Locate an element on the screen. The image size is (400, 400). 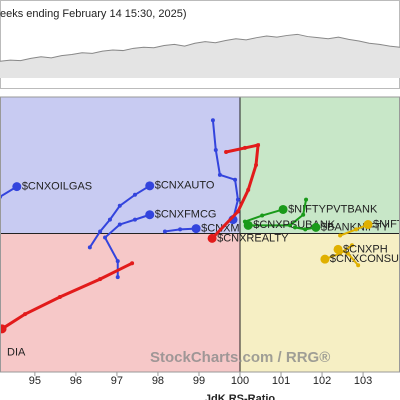
quadrant-weakening is located at coordinates (320, 302).